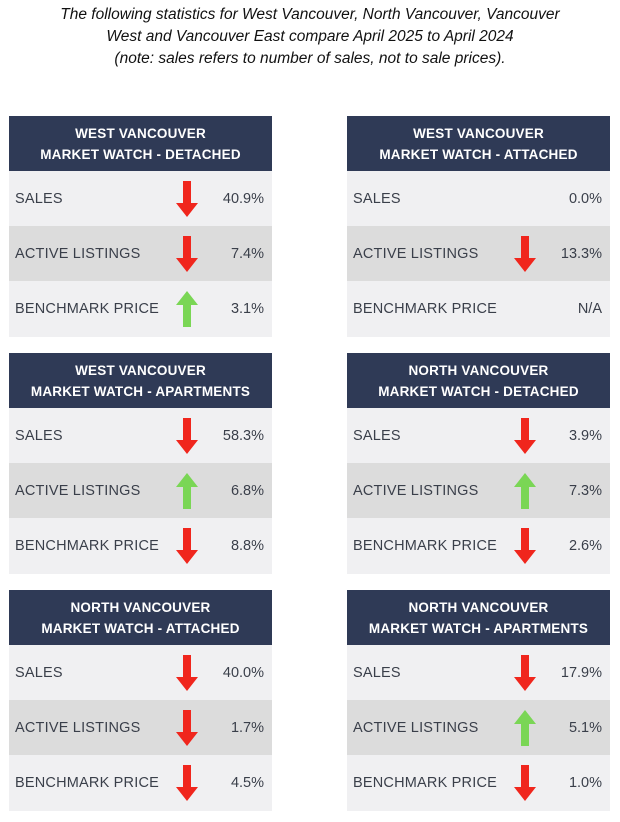 Image resolution: width=620 pixels, height=822 pixels. Describe the element at coordinates (243, 672) in the screenshot. I see `stat-value: 40.0%` at that location.